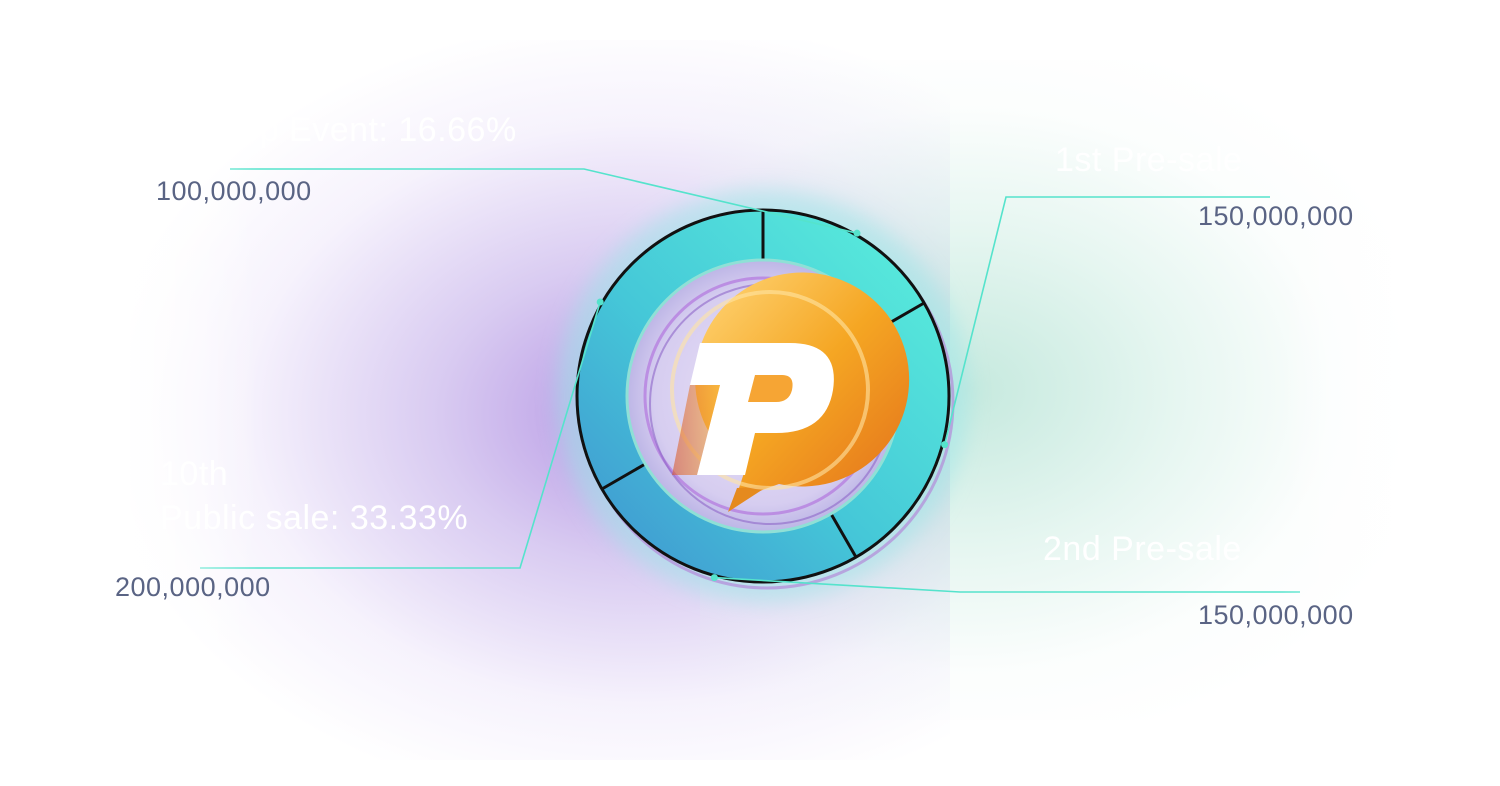  I want to click on leader-line-1st-pre-sale, so click(1106, 320).